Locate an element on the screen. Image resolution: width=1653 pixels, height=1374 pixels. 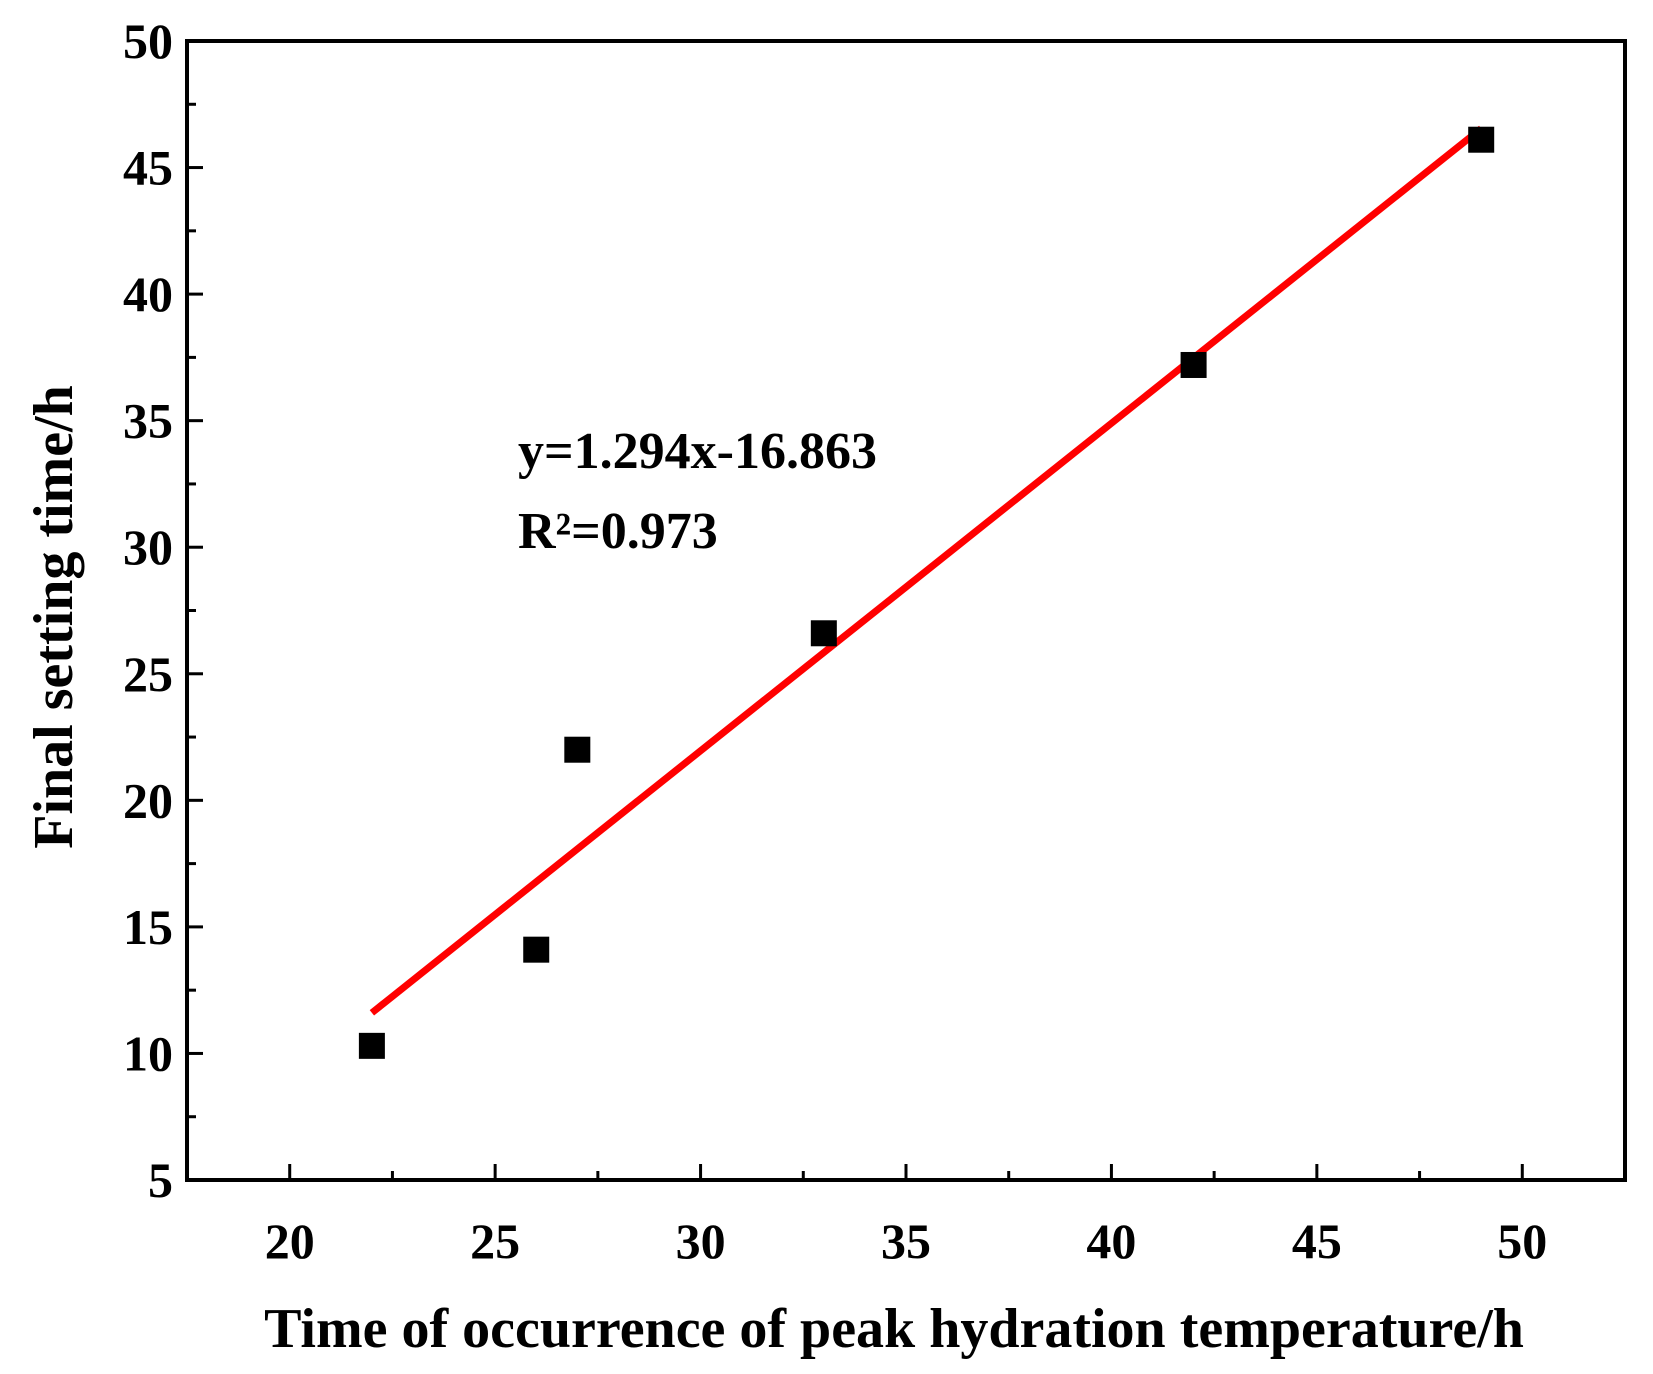
y-tick-label: 25 is located at coordinates (148, 674).